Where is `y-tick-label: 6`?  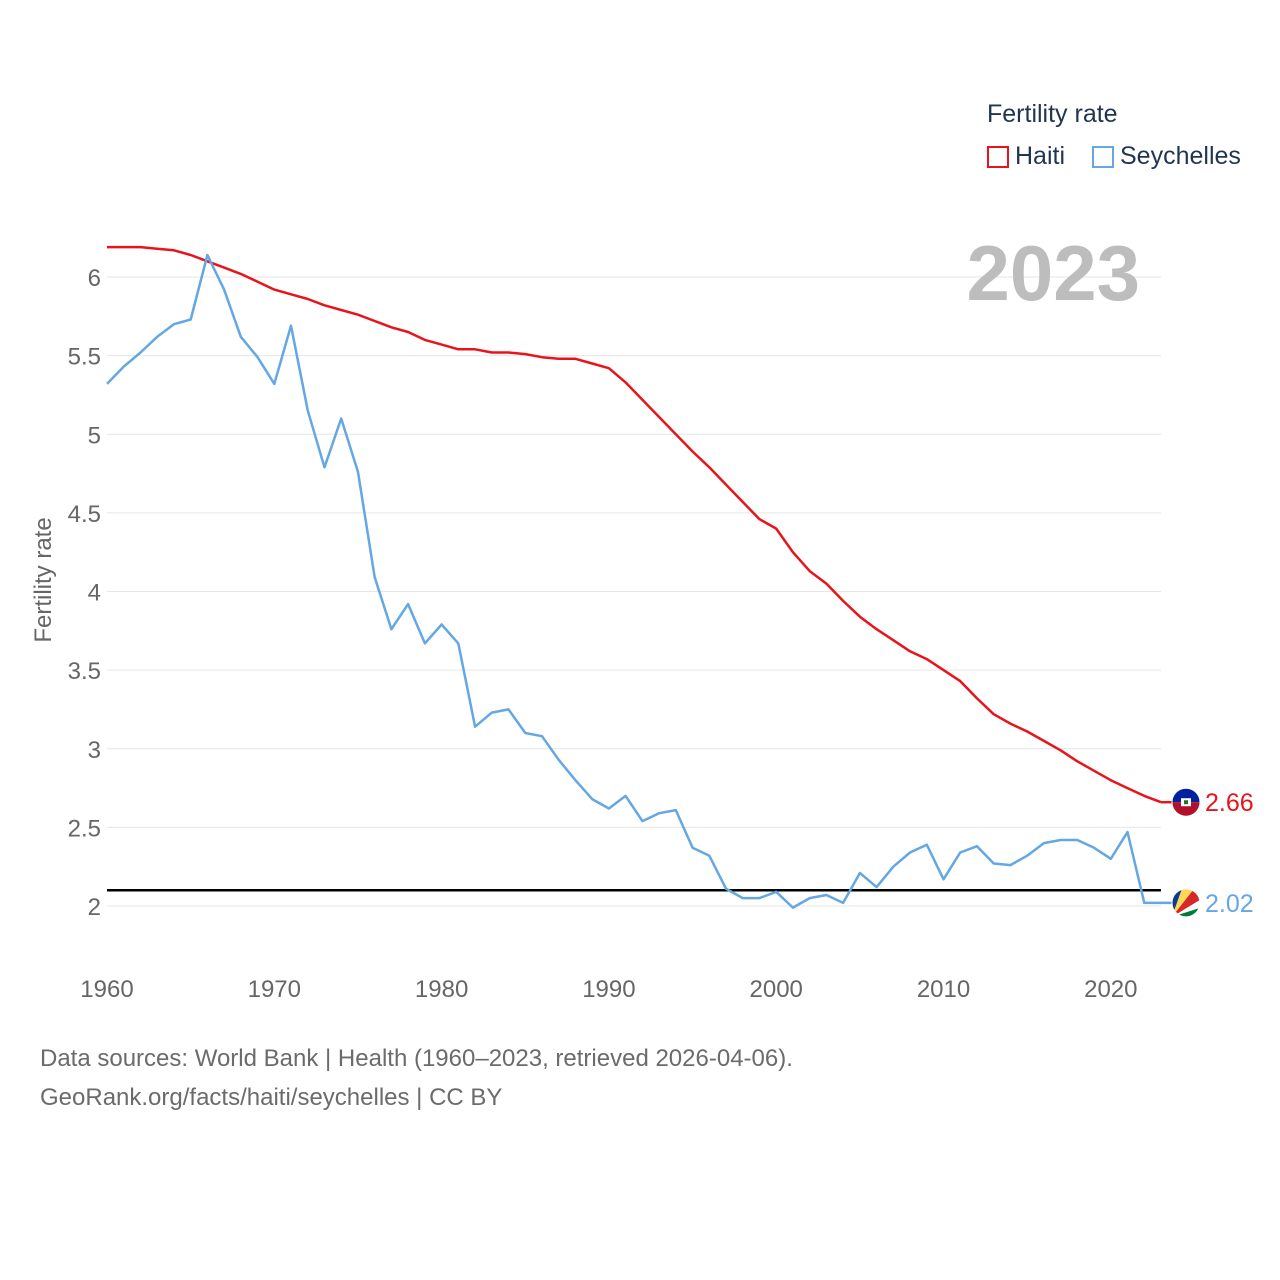
y-tick-label: 6 is located at coordinates (94, 278).